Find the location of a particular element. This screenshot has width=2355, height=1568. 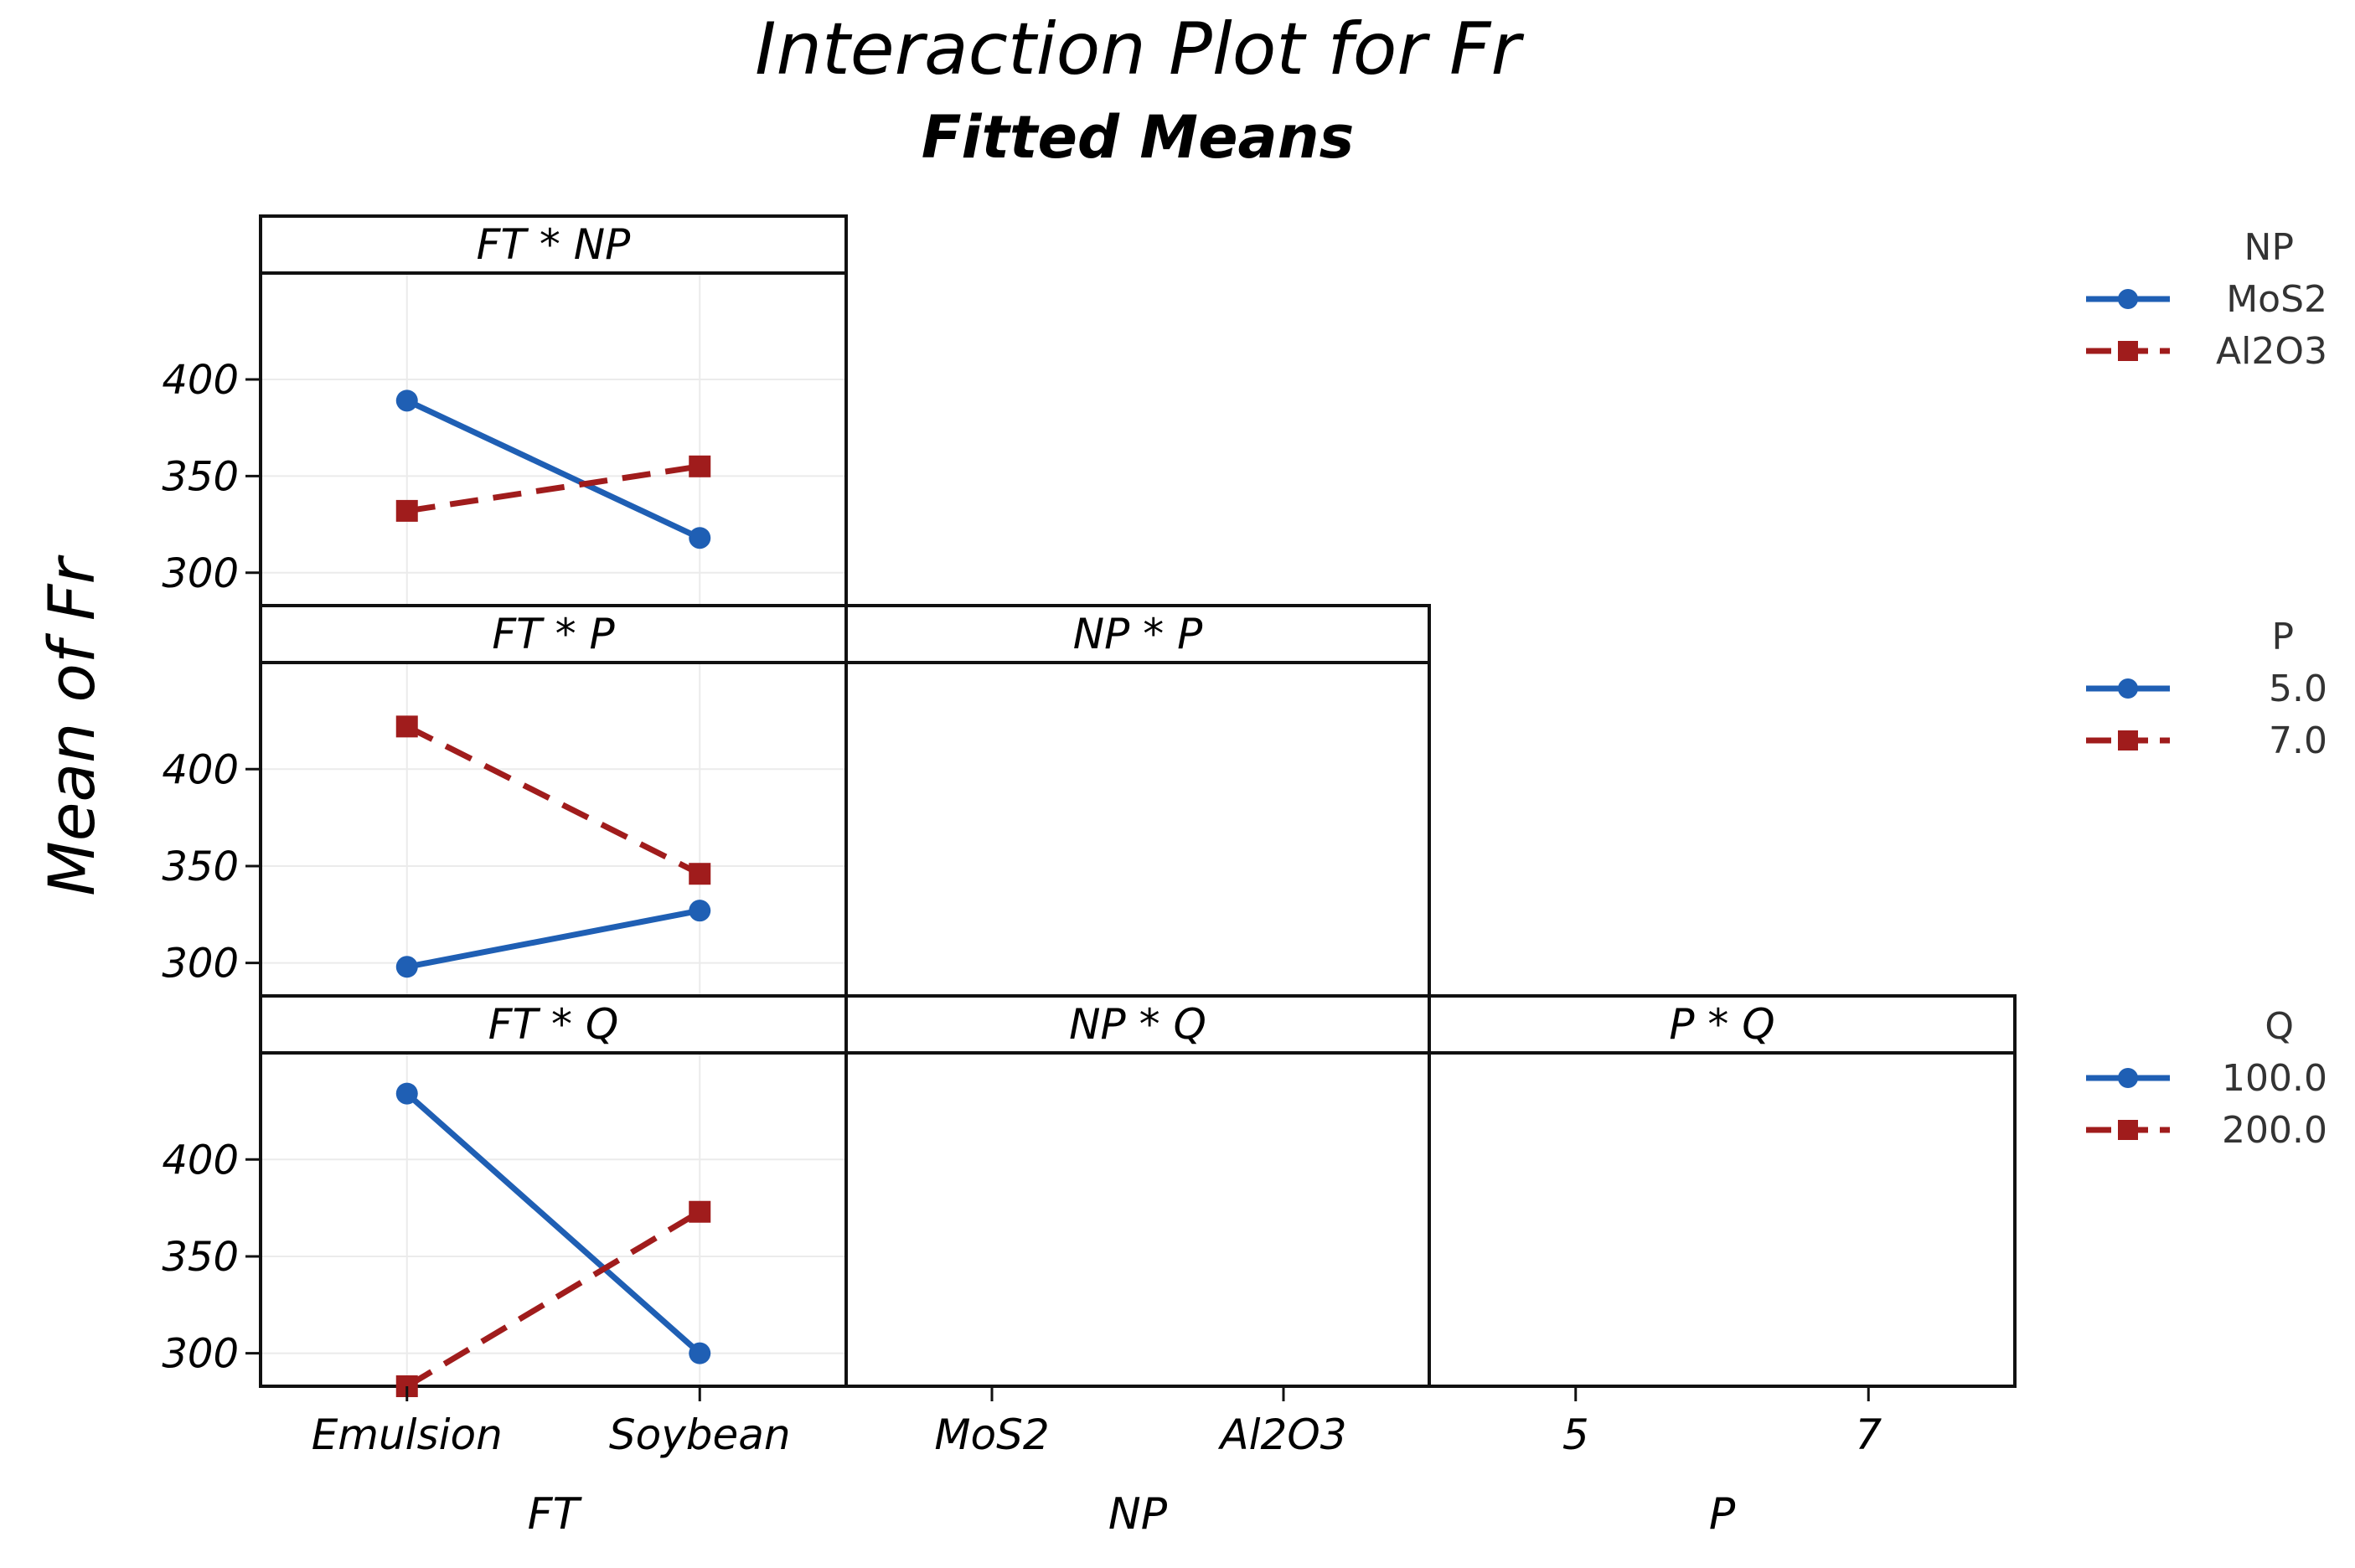

panel-title: P * Q is located at coordinates (1721, 1024).